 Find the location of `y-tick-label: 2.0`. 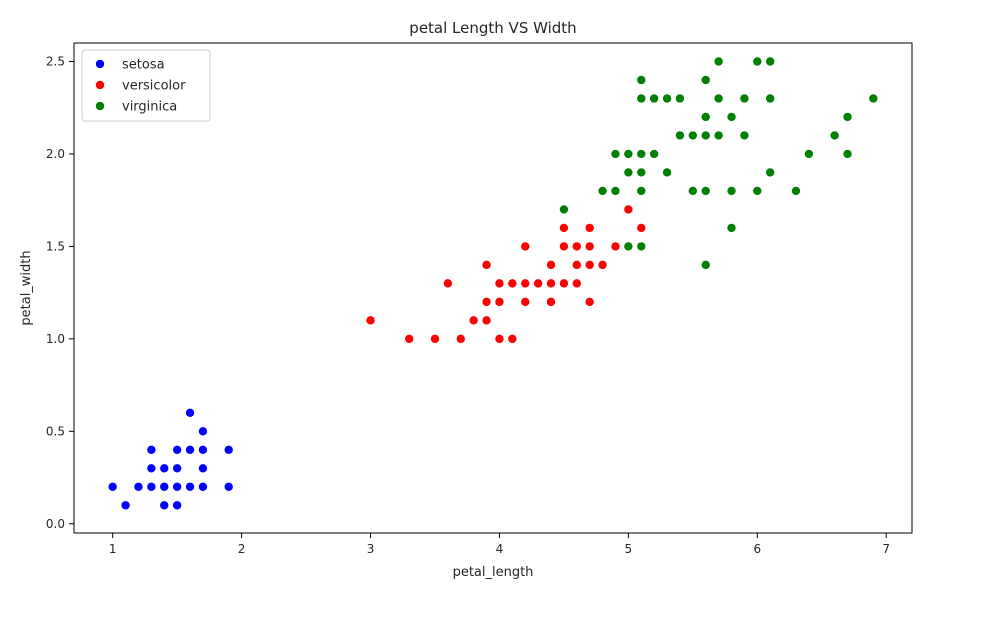

y-tick-label: 2.0 is located at coordinates (55, 154).